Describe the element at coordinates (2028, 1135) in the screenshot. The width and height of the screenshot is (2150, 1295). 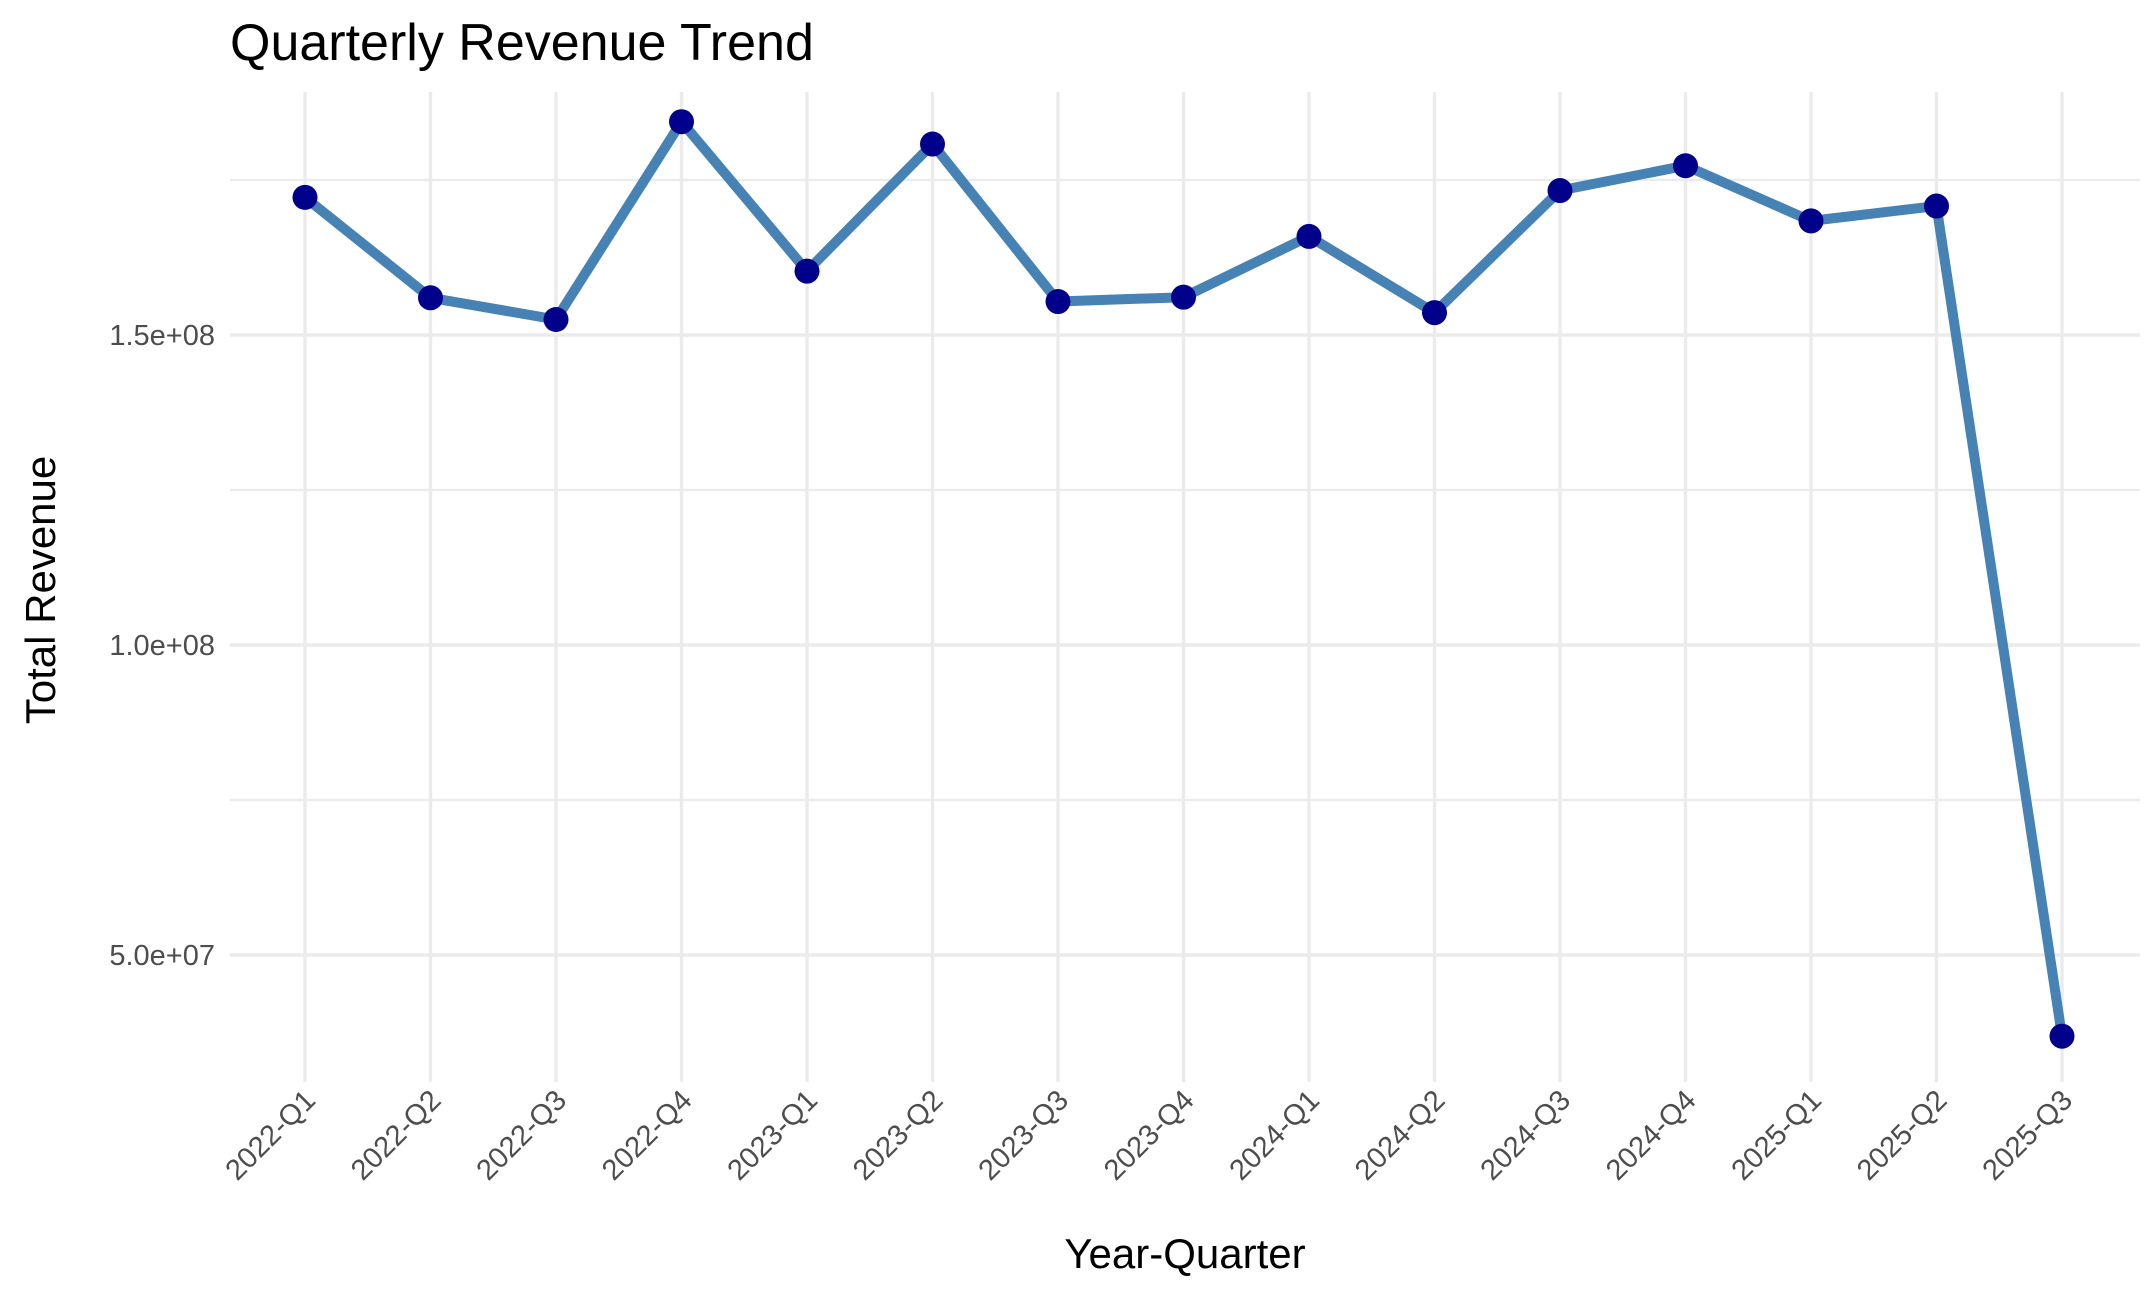
I see `x-tick-label: 2025-Q3` at that location.